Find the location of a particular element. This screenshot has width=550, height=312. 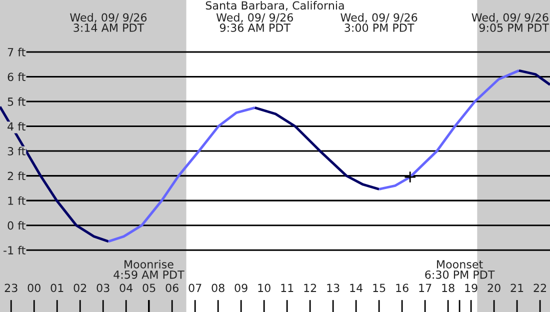

x-tick-label: 03 is located at coordinates (103, 288).